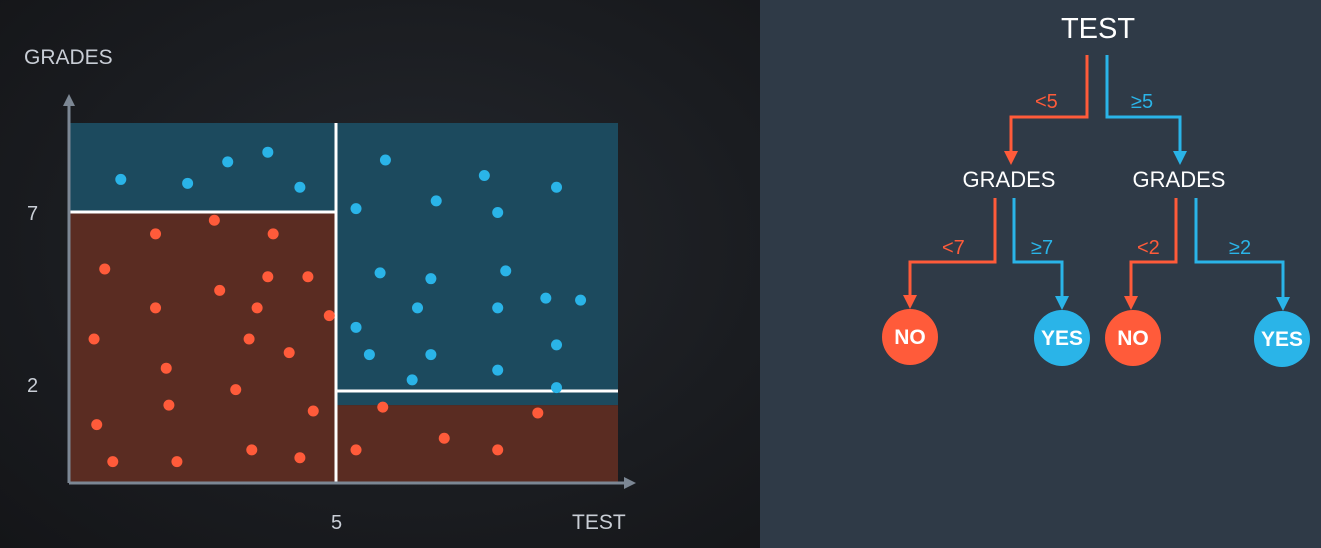 The width and height of the screenshot is (1321, 548). Describe the element at coordinates (1042, 248) in the screenshot. I see `edge-label-ge7: ≥7` at that location.